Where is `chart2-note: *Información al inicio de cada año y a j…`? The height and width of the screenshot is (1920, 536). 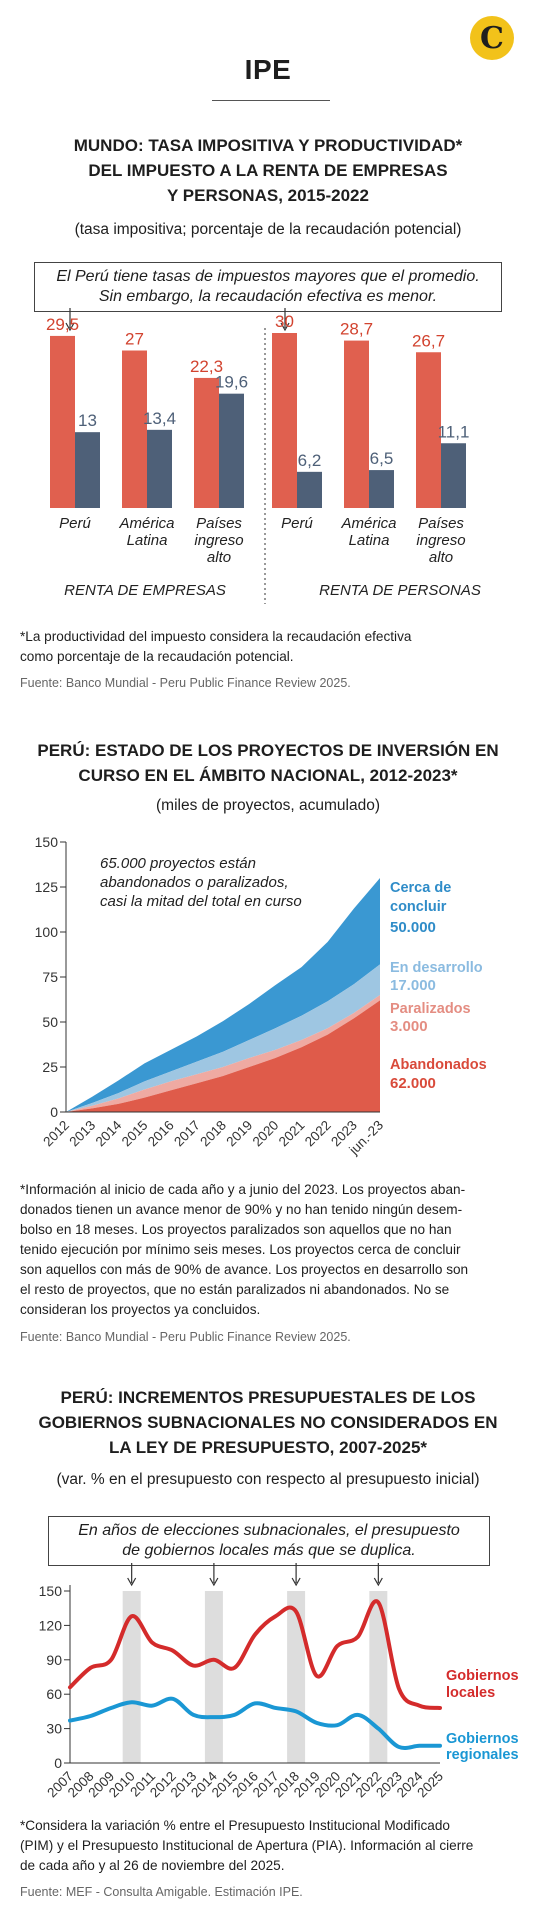 chart2-note: *Información al inicio de cada año y a j… is located at coordinates (244, 1249).